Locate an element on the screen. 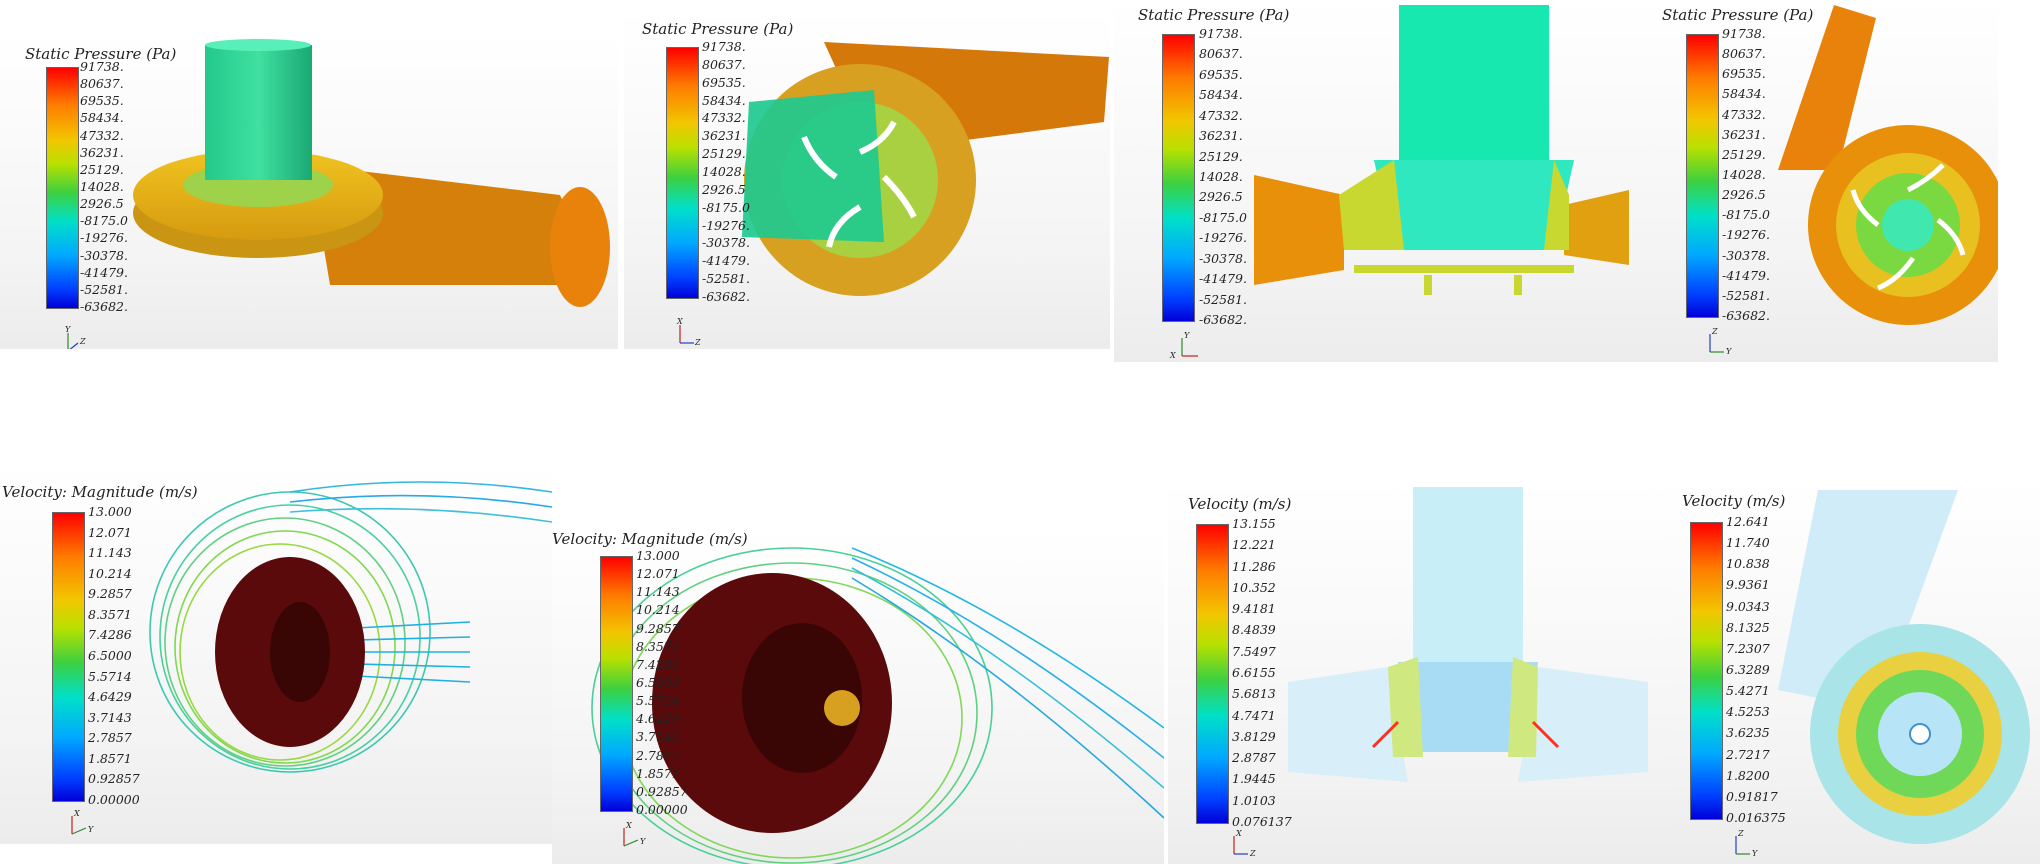 The image size is (2040, 864). streamline-render is located at coordinates (350, 627).